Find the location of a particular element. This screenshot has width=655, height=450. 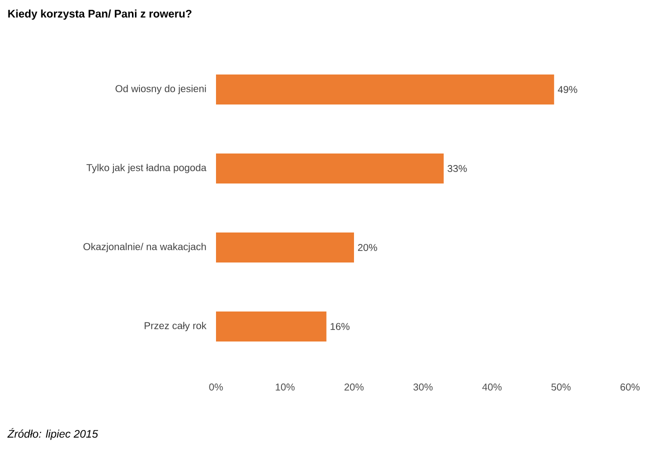

x-tick-label: 50% is located at coordinates (561, 387).